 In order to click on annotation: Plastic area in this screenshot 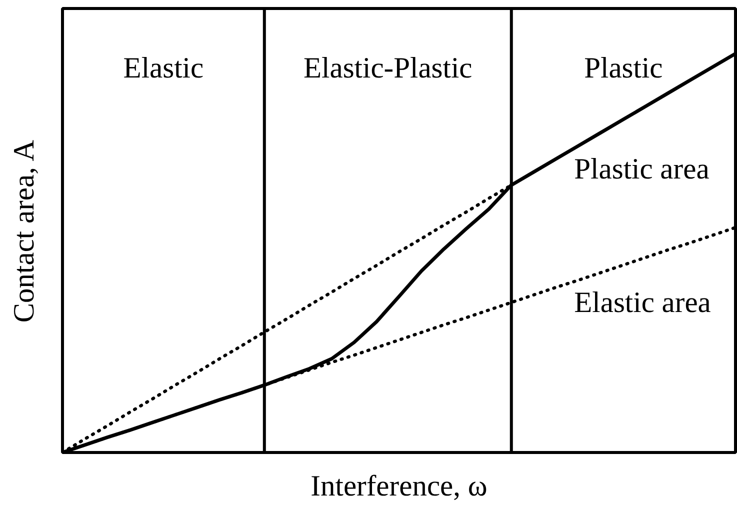, I will do `click(642, 169)`.